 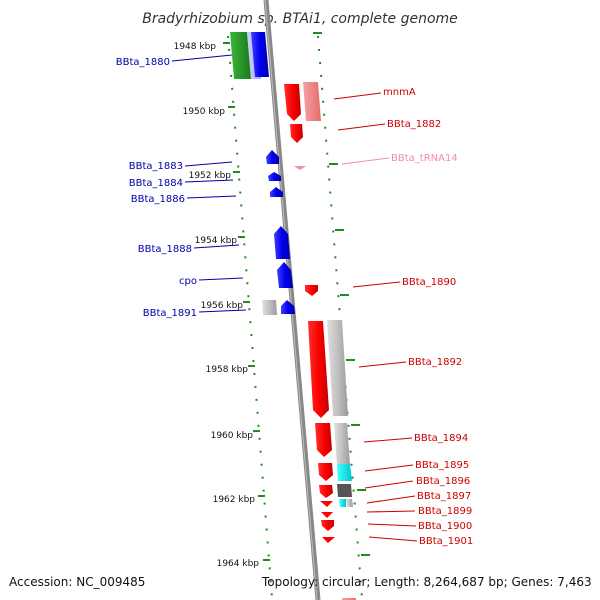 What do you see at coordinates (435, 362) in the screenshot?
I see `gene-label: BBta_1892` at bounding box center [435, 362].